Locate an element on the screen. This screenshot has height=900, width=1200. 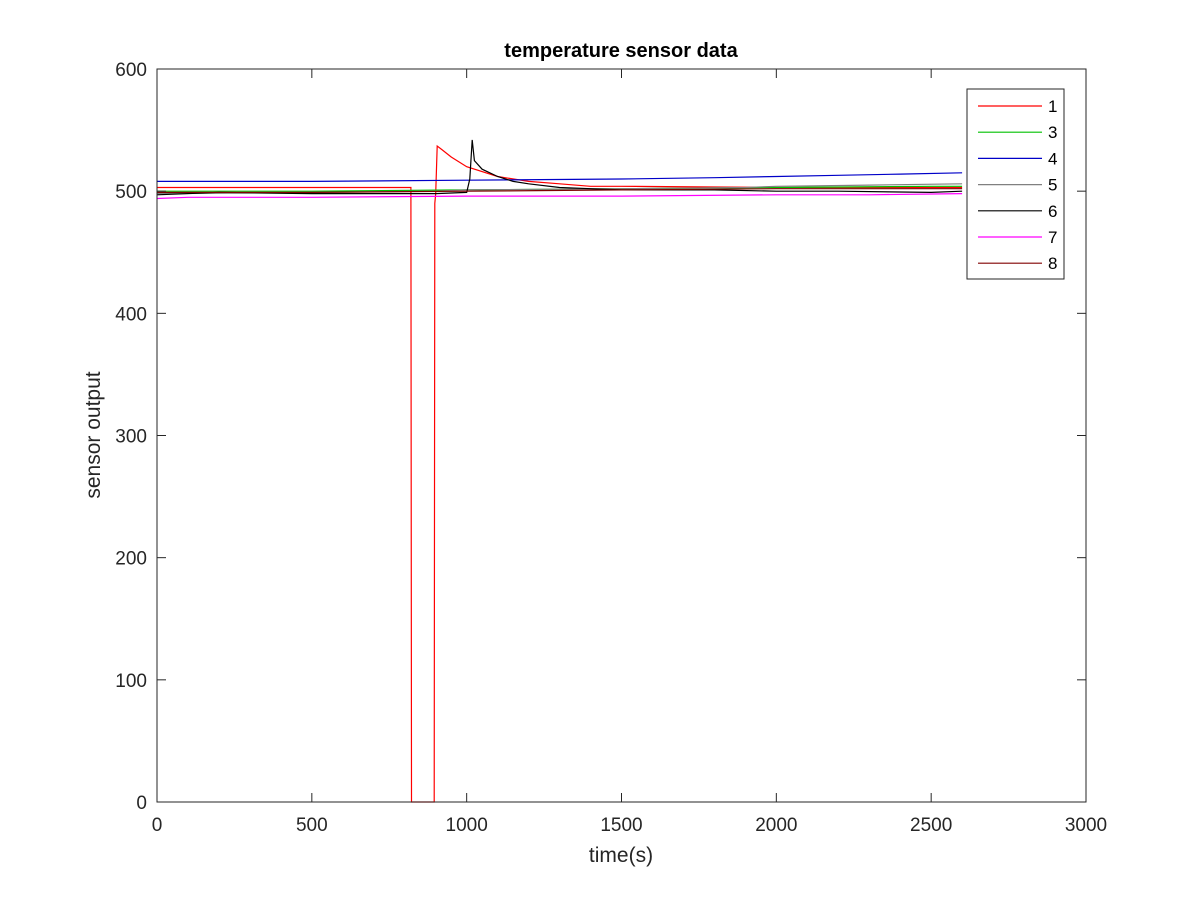
y-tick-label: 400 is located at coordinates (131, 314).